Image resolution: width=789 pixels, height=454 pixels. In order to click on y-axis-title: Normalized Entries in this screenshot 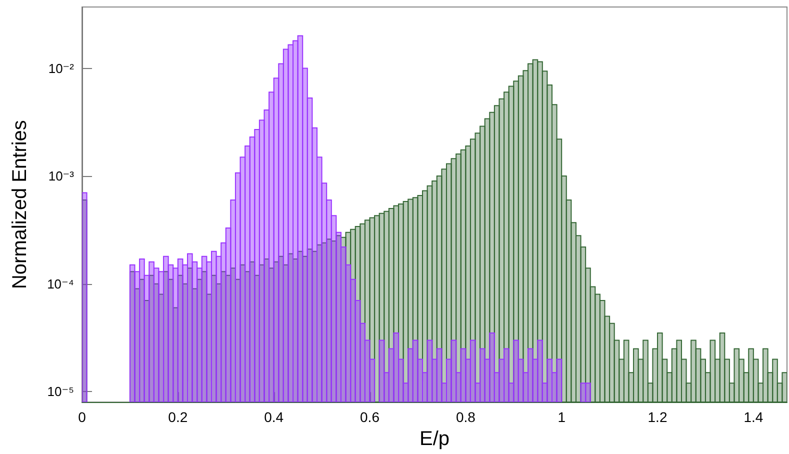, I will do `click(20, 205)`.